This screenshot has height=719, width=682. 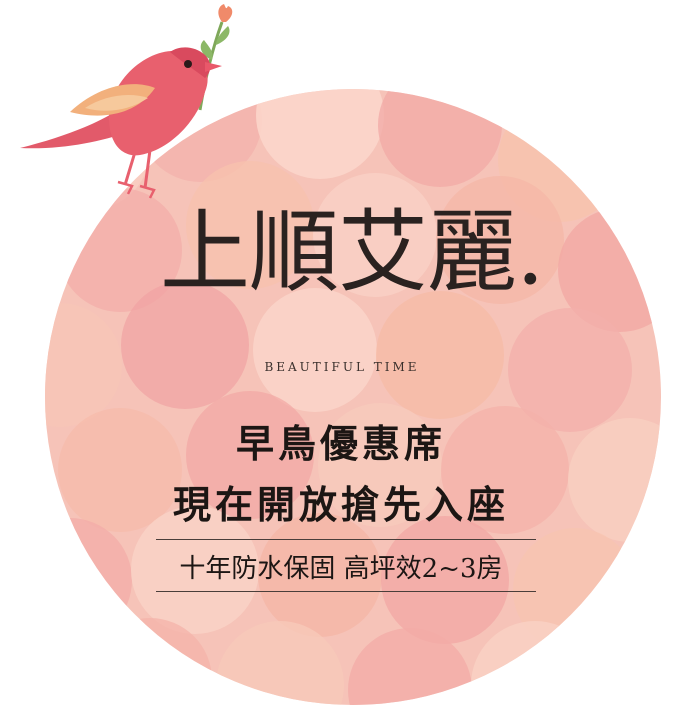 What do you see at coordinates (346, 591) in the screenshot?
I see `divider-bottom` at bounding box center [346, 591].